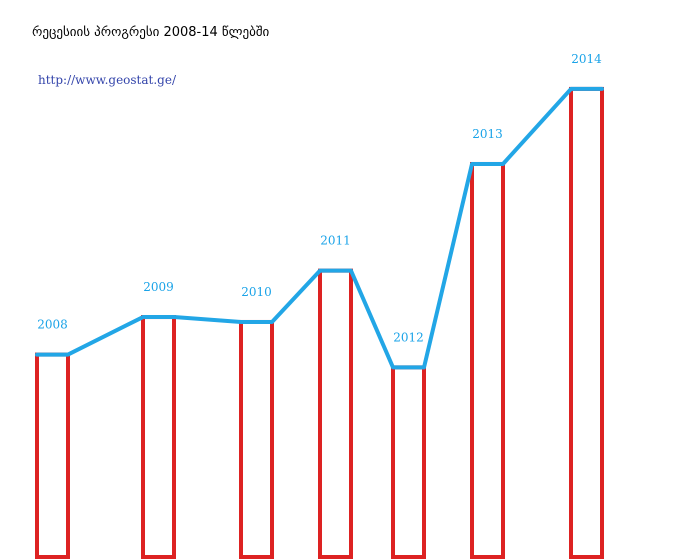  I want to click on year-label-2010: 2010, so click(256, 292).